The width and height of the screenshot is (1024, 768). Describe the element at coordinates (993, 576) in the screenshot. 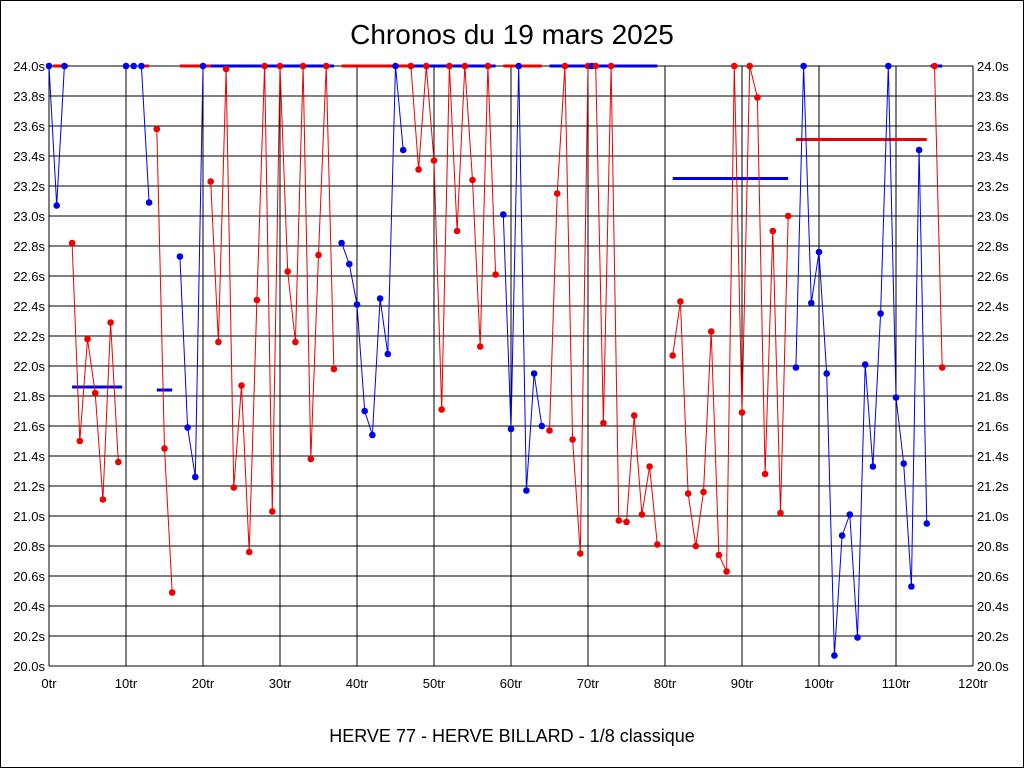

I see `y-tick-label: 20.6s` at that location.